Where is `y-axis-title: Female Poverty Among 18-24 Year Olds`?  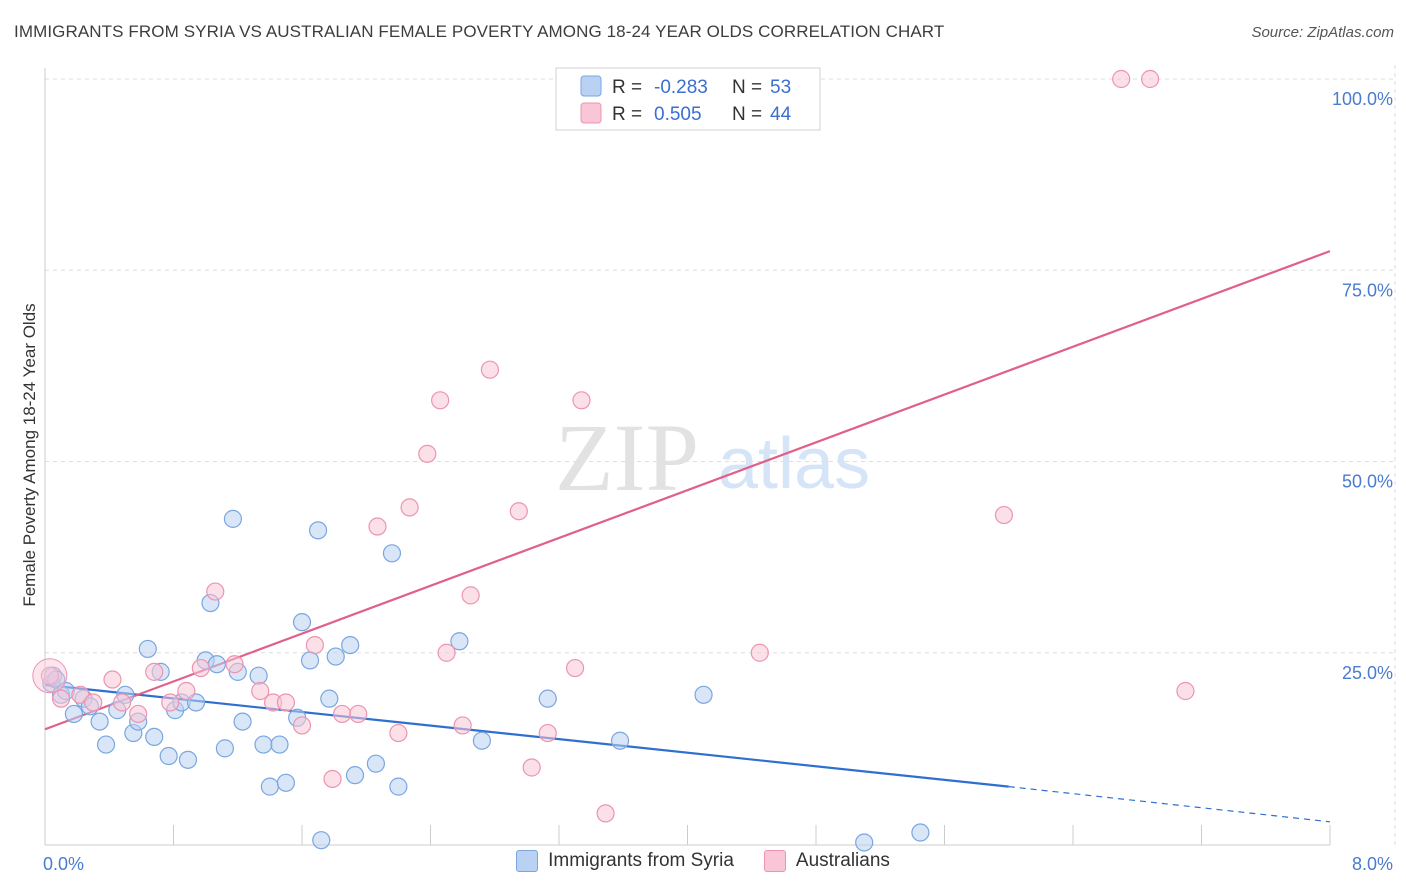
y-axis-title: Female Poverty Among 18-24 Year Olds is located at coordinates (29, 454).